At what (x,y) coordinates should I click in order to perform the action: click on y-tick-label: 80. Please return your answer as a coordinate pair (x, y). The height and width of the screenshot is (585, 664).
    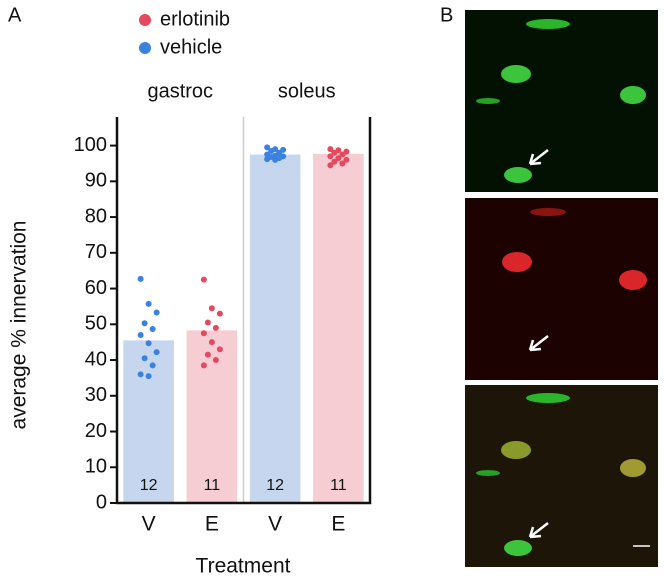
    Looking at the image, I should click on (96, 216).